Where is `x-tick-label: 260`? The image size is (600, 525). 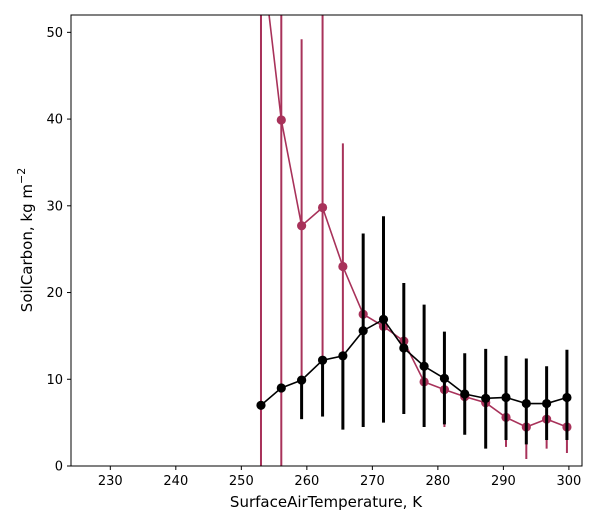
x-tick-label: 260 is located at coordinates (306, 481).